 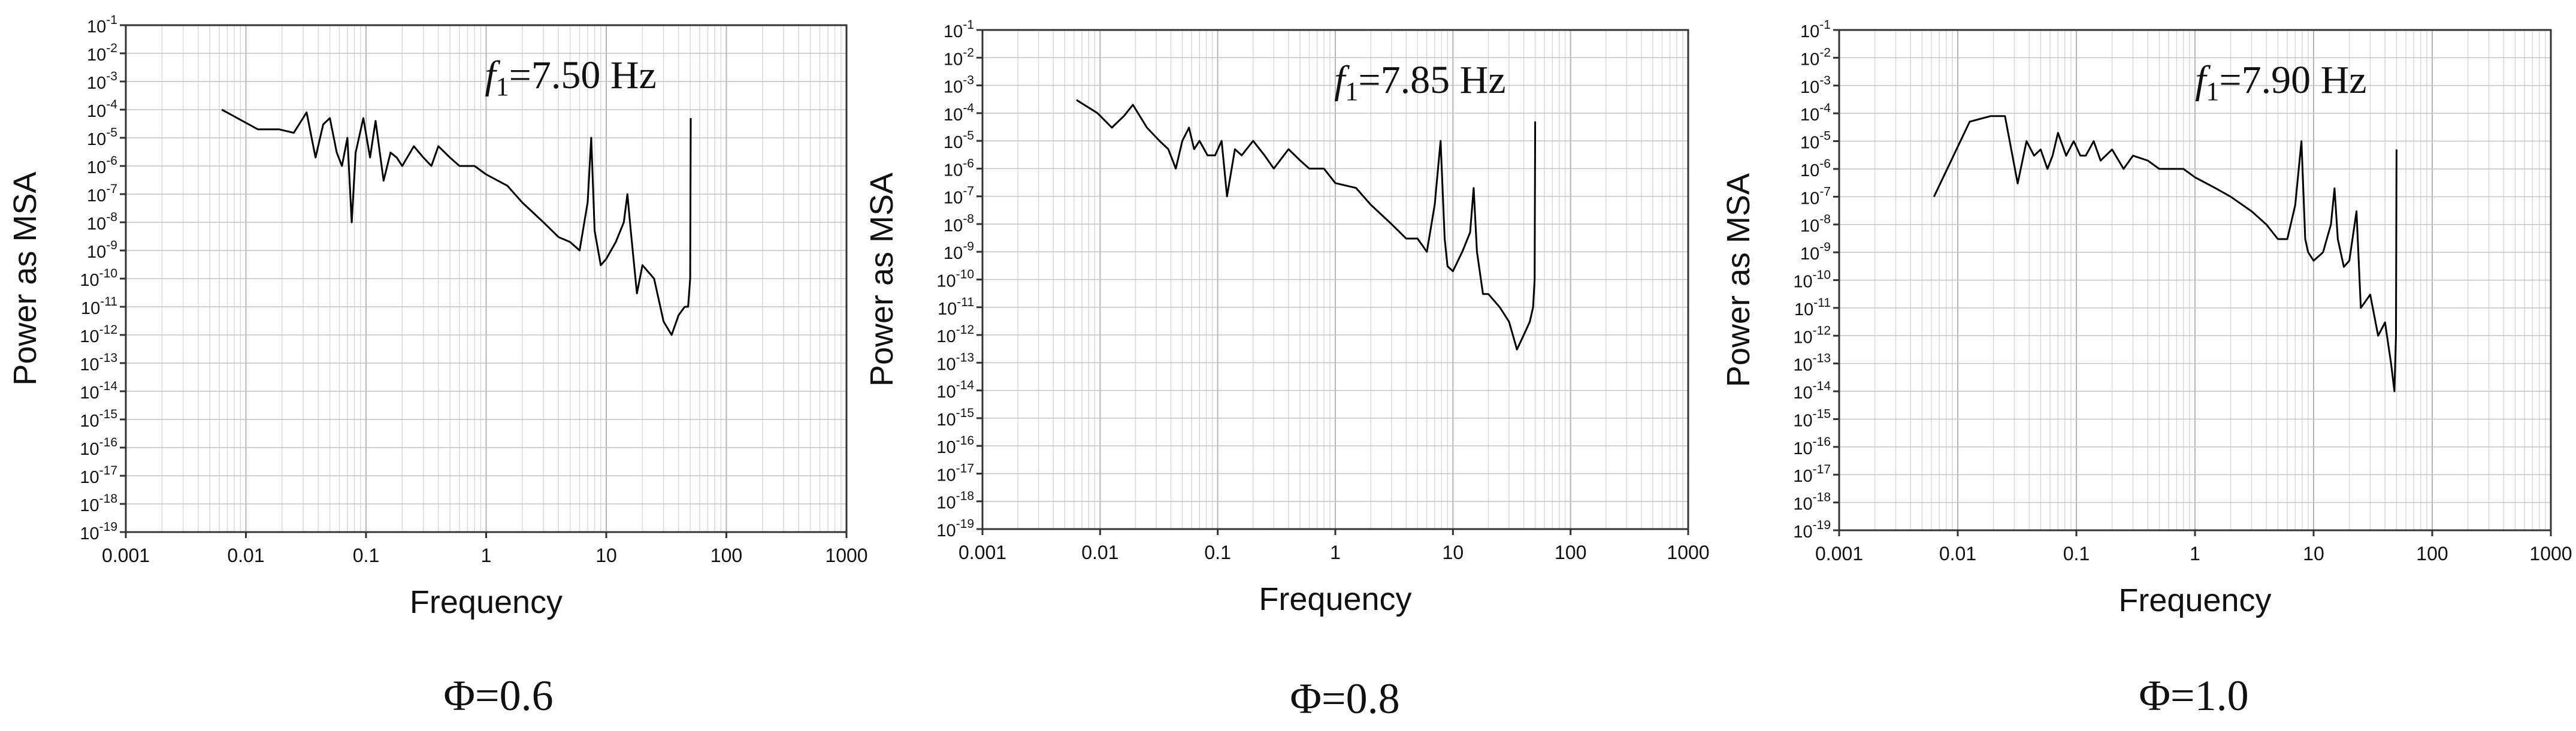 I want to click on panel-caption: Φ=1.0, so click(x=2193, y=696).